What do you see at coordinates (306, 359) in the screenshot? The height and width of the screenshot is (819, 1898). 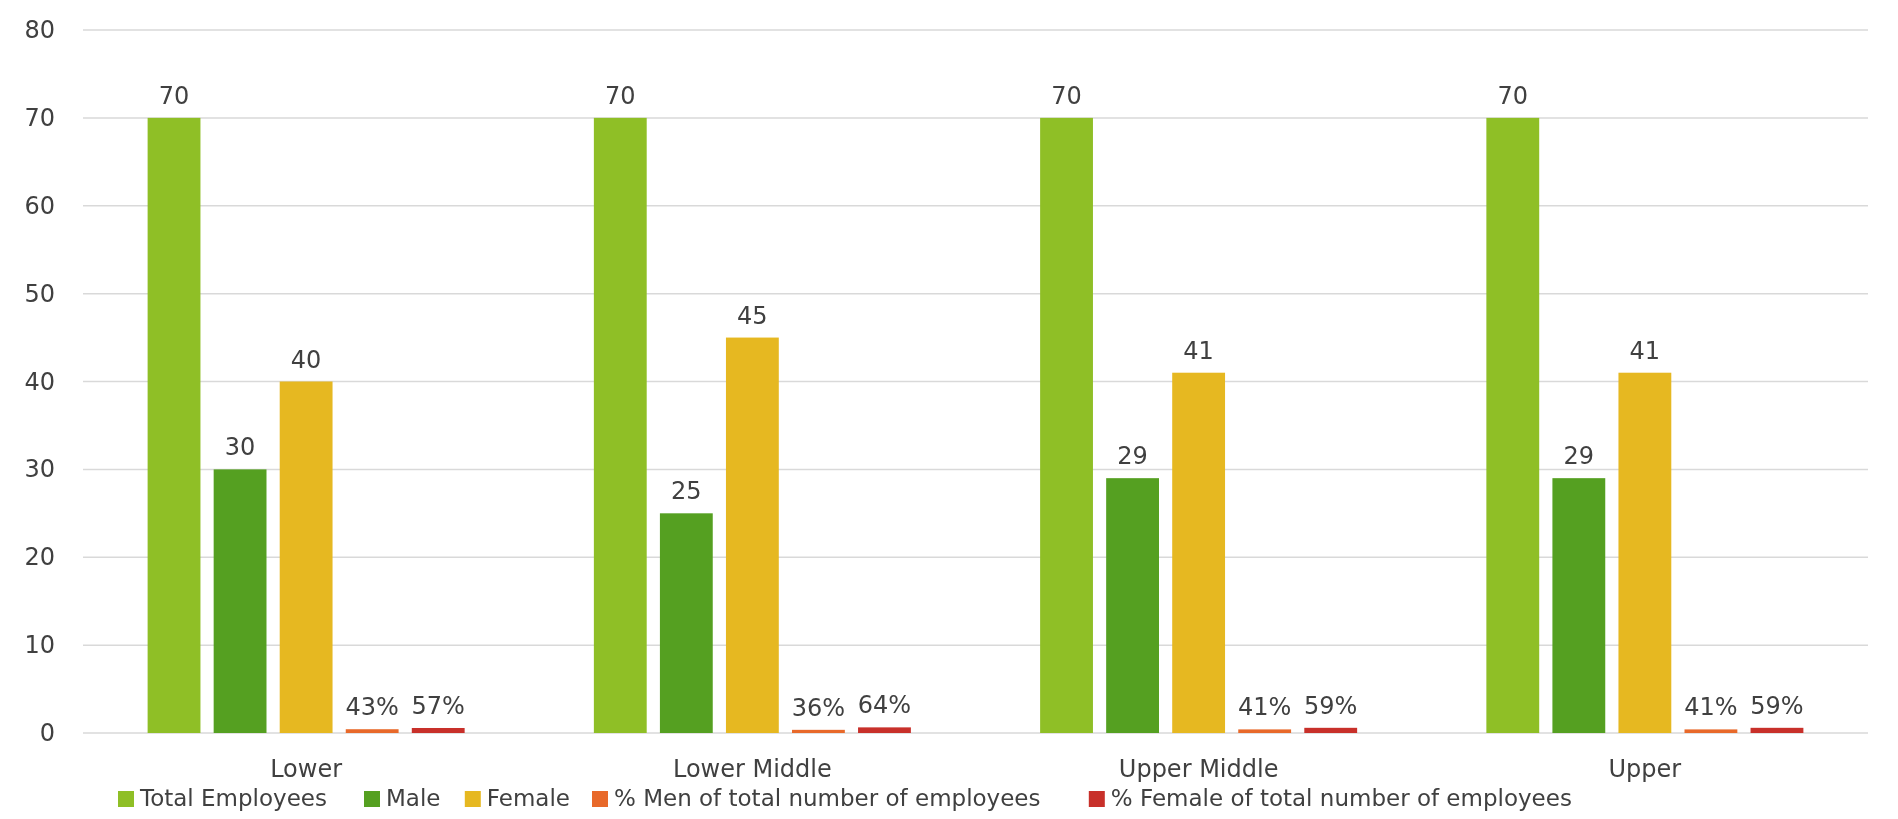 I see `data-label: 40` at bounding box center [306, 359].